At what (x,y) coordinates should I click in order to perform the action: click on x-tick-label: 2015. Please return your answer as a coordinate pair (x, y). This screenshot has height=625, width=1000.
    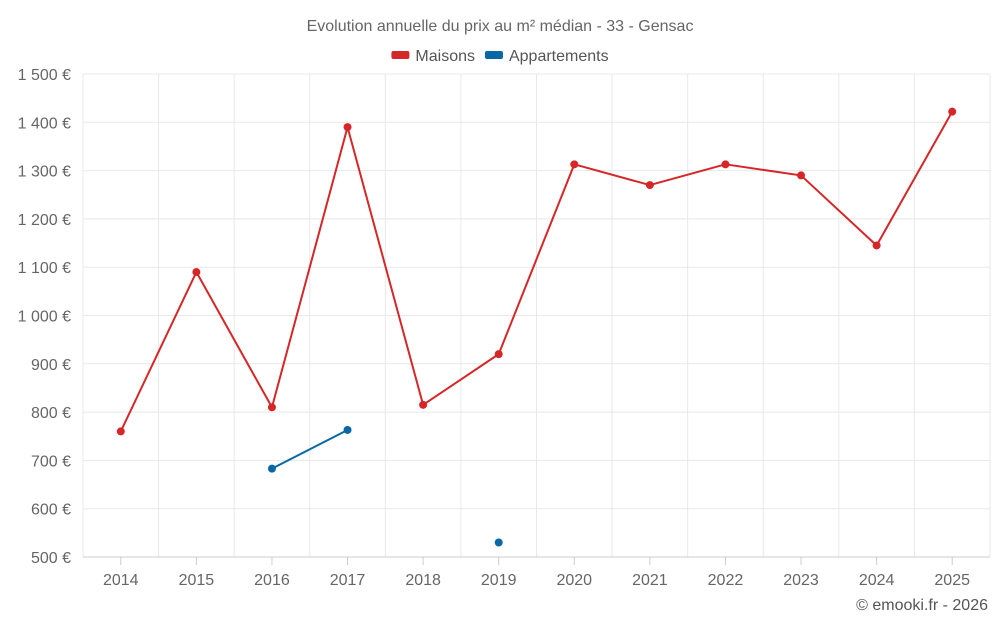
    Looking at the image, I should click on (197, 580).